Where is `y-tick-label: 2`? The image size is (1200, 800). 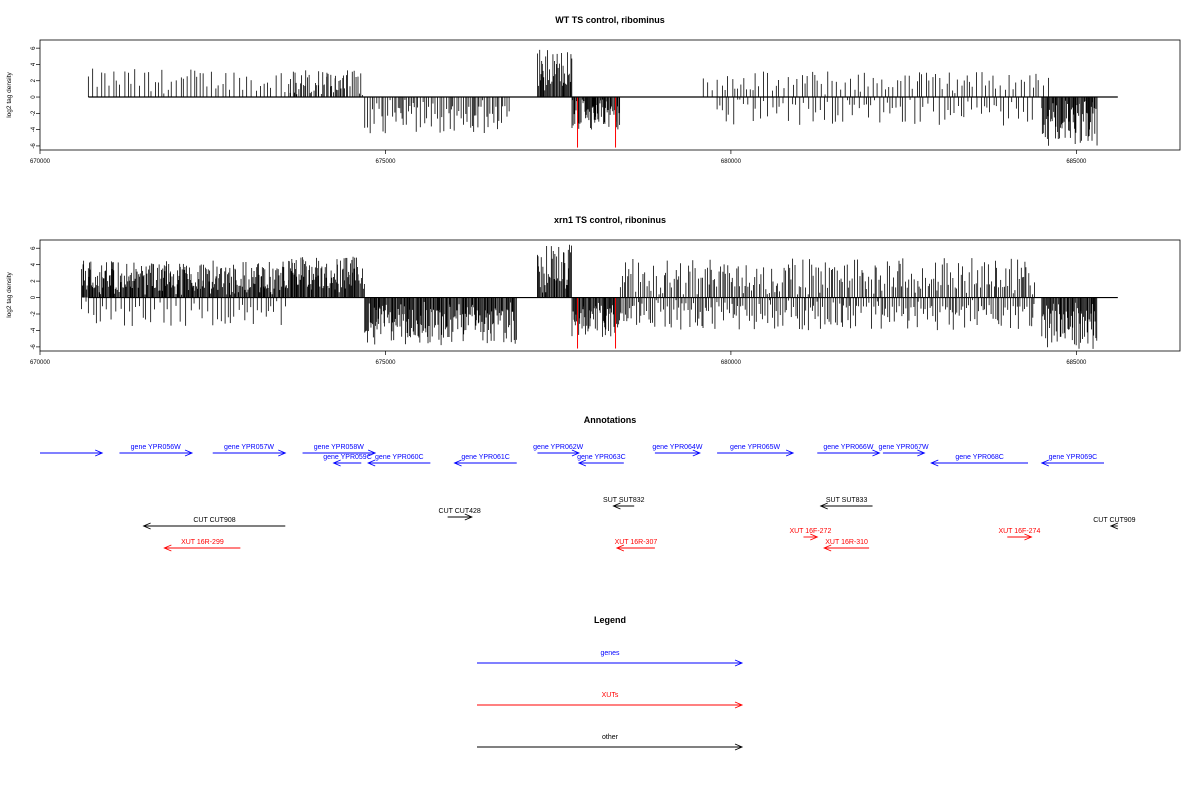 y-tick-label: 2 is located at coordinates (34, 281).